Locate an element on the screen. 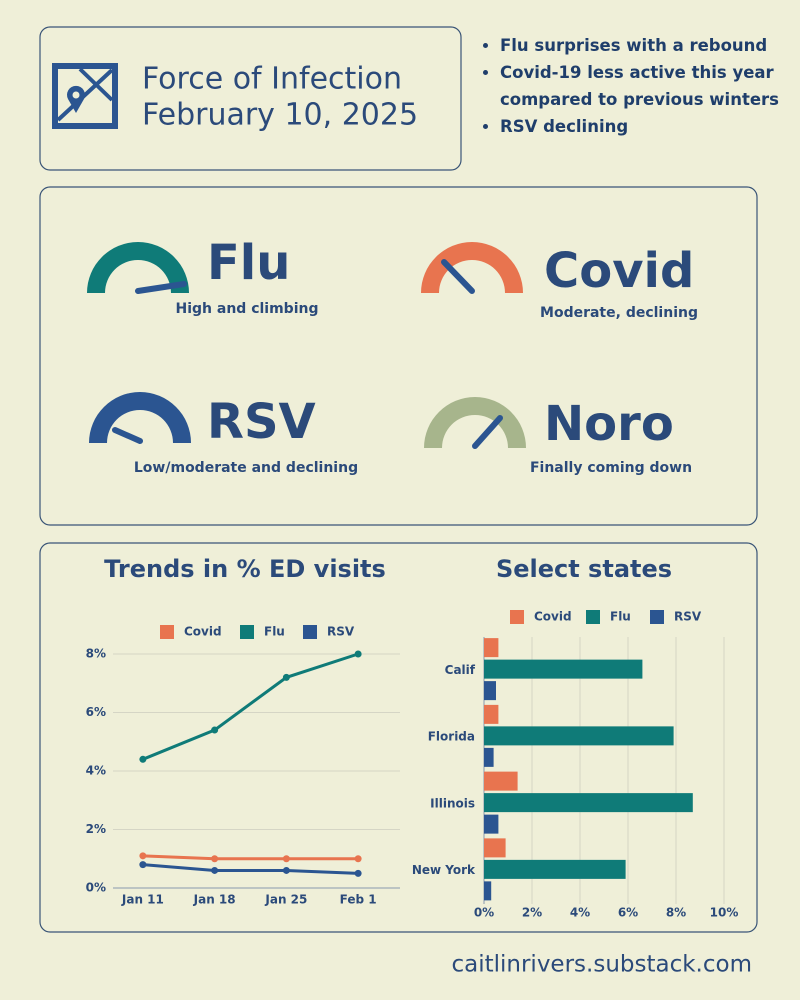 Image resolution: width=800 pixels, height=1000 pixels. gauge-status: Low/moderate and declining is located at coordinates (246, 468).